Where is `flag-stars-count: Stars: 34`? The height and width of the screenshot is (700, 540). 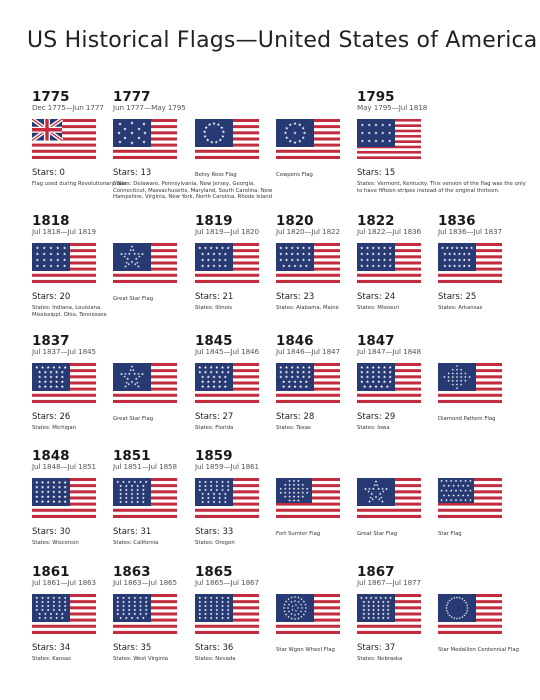 flag-stars-count: Stars: 34 is located at coordinates (51, 648).